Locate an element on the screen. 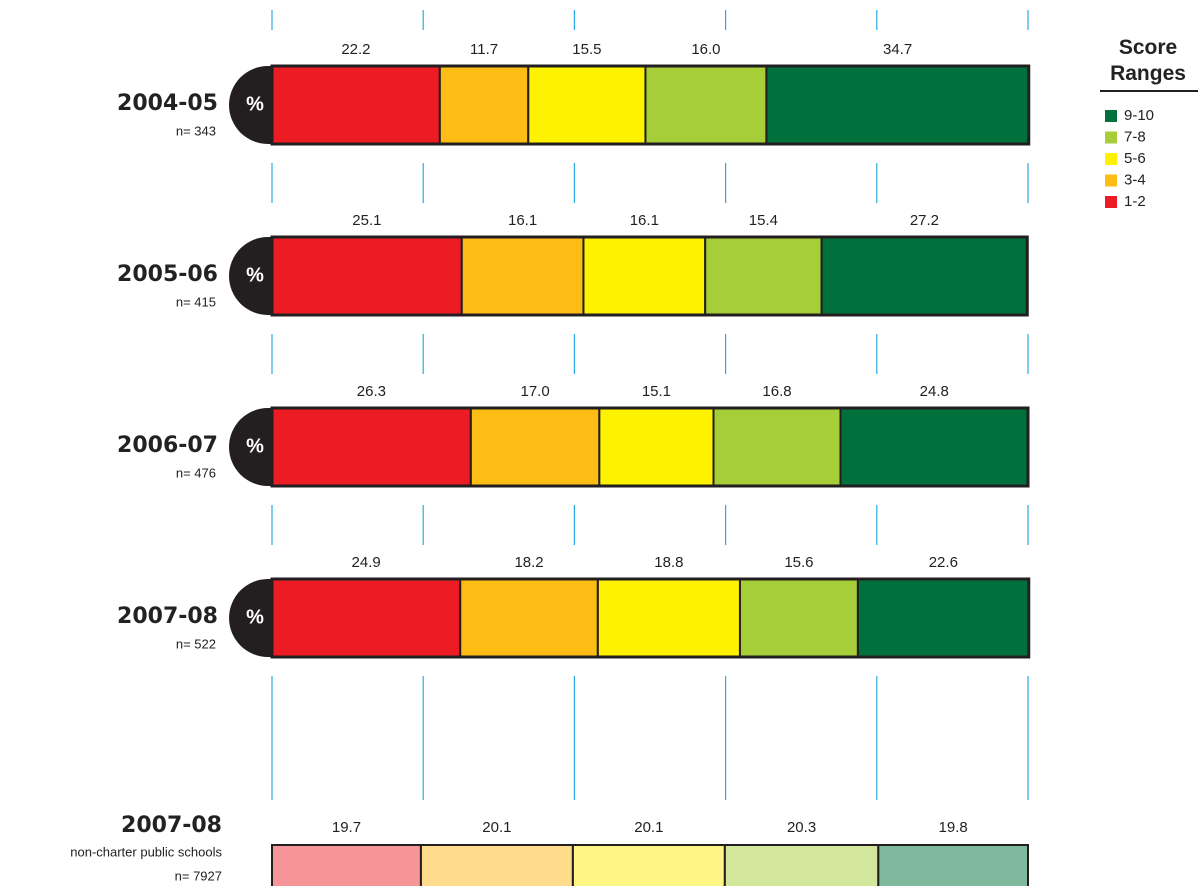 The width and height of the screenshot is (1198, 886). value-label: 18.2 is located at coordinates (528, 562).